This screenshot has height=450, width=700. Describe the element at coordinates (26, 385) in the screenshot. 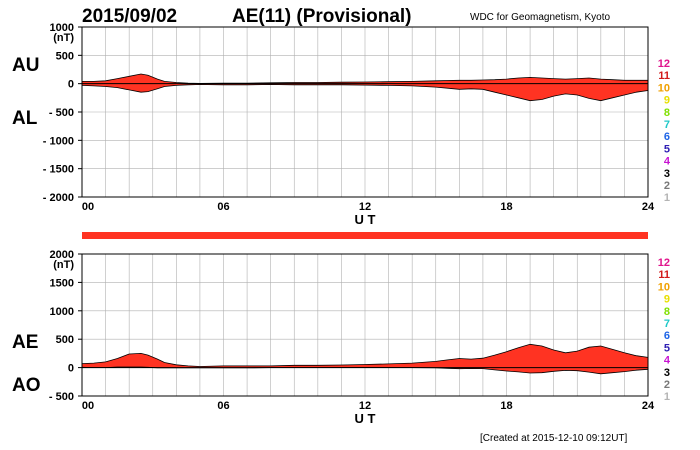

I see `side-label-ao: AO` at that location.